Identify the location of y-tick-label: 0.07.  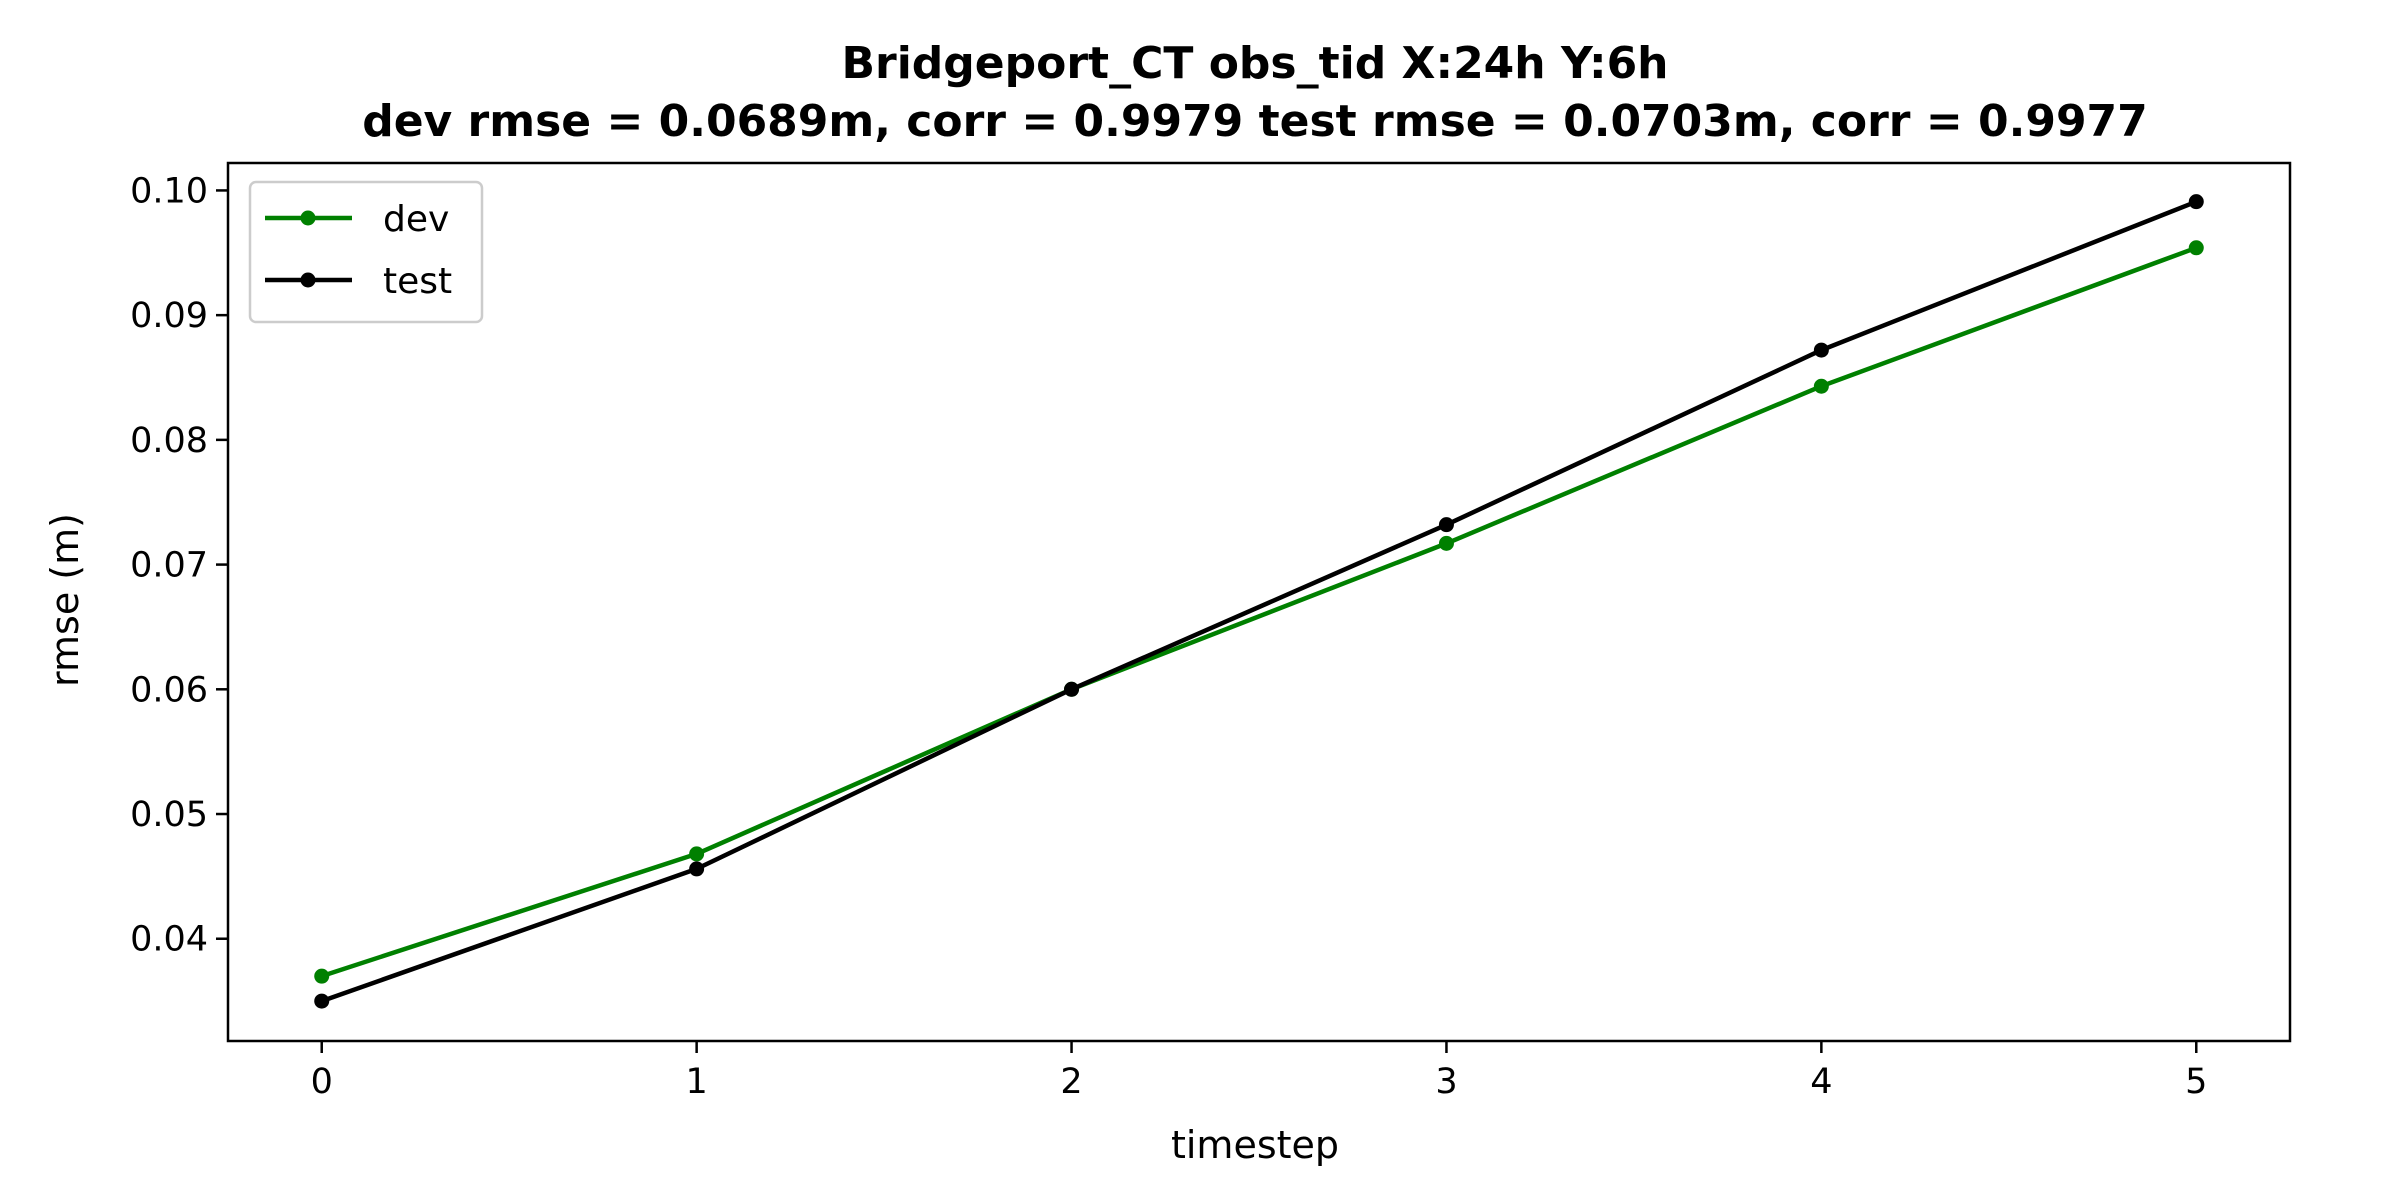
(169, 566).